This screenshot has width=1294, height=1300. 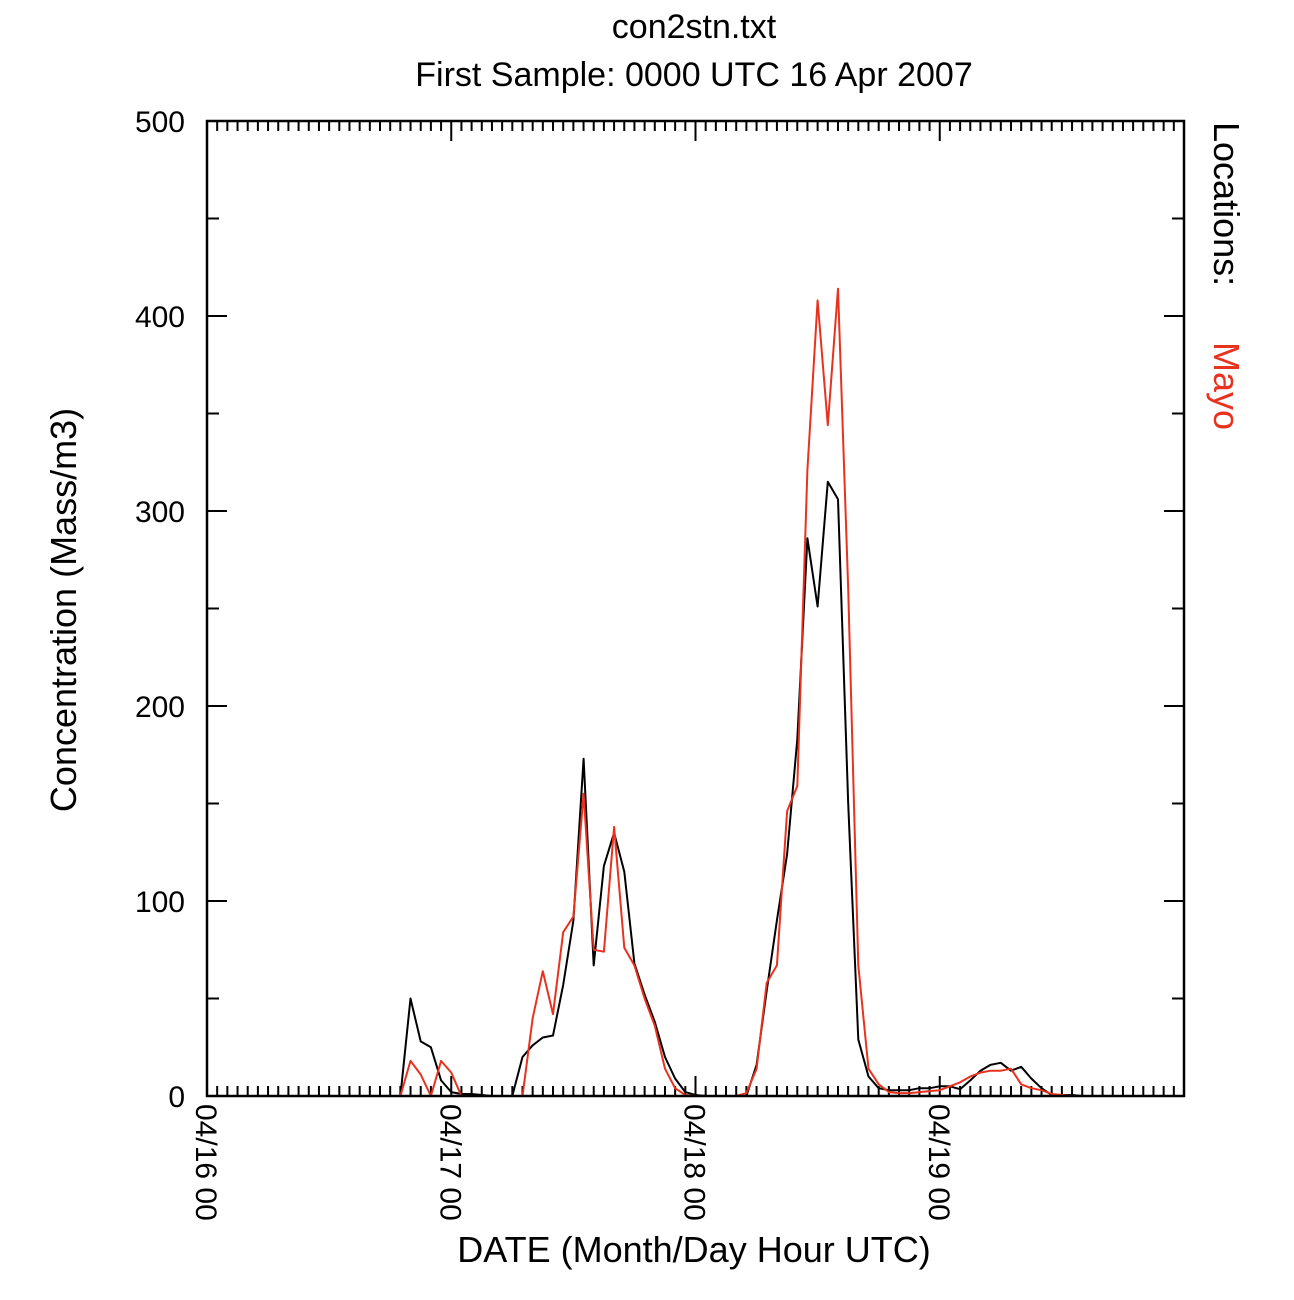 What do you see at coordinates (449, 1162) in the screenshot?
I see `x-tick-label: 04/17 00` at bounding box center [449, 1162].